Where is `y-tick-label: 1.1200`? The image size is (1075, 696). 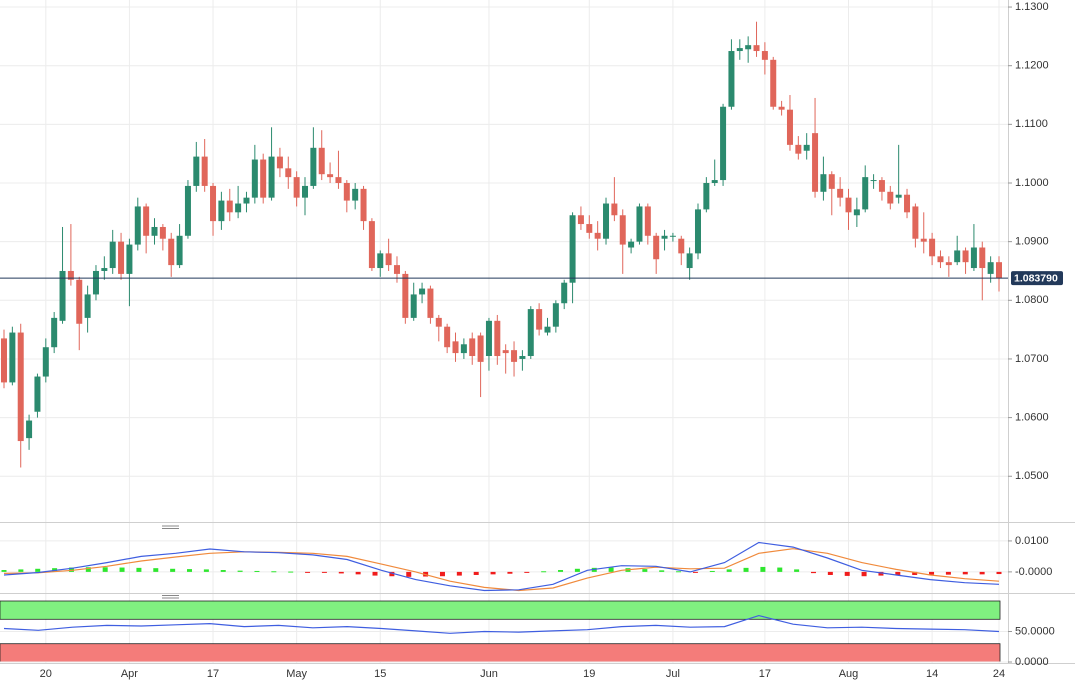 y-tick-label: 1.1200 is located at coordinates (1032, 66).